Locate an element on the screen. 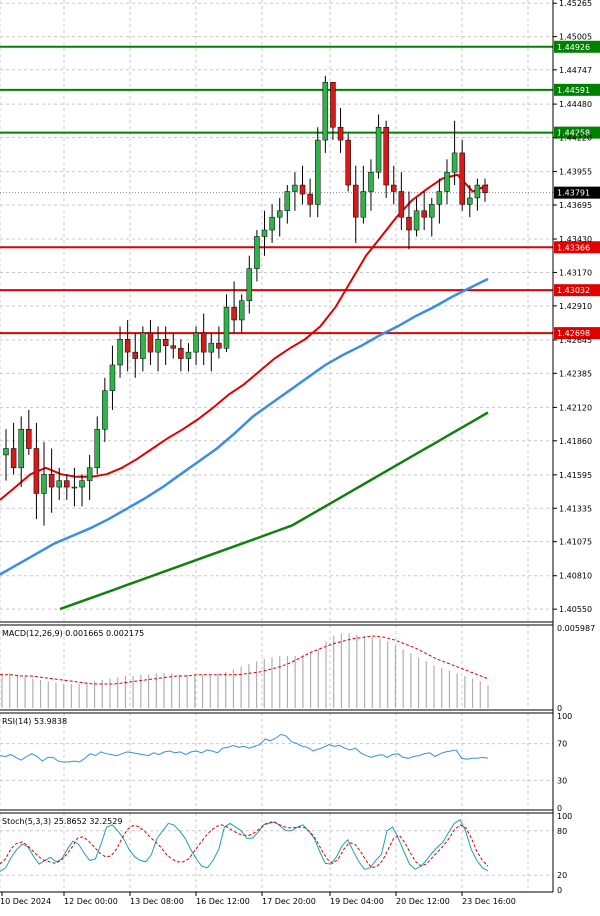 This screenshot has width=600, height=916. price-tick-label: 1.42385 is located at coordinates (575, 373).